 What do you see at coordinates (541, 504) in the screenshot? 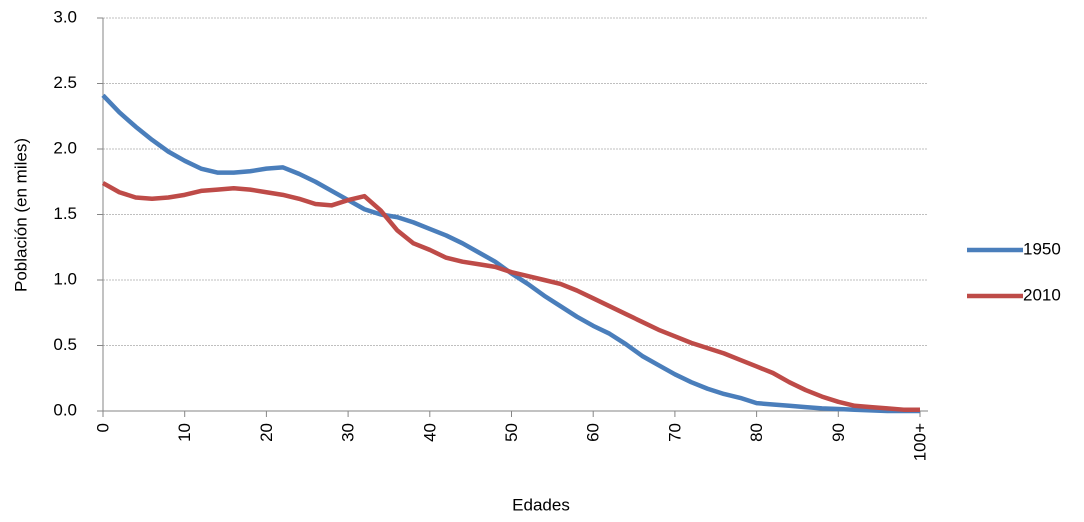
I see `x-axis-label: Edades` at bounding box center [541, 504].